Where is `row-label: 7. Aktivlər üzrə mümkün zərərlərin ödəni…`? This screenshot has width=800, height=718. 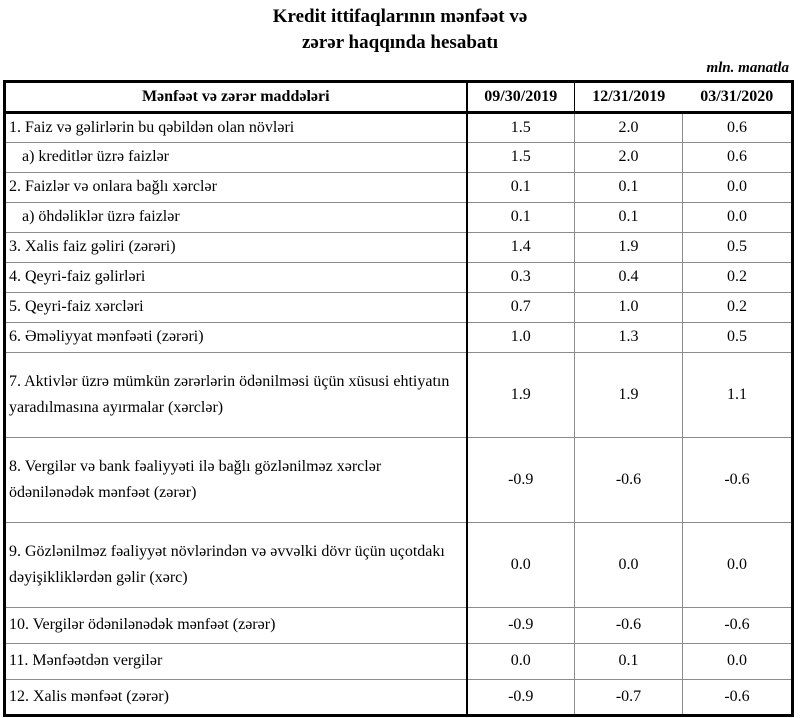 row-label: 7. Aktivlər üzrə mümkün zərərlərin ödəni… is located at coordinates (236, 394).